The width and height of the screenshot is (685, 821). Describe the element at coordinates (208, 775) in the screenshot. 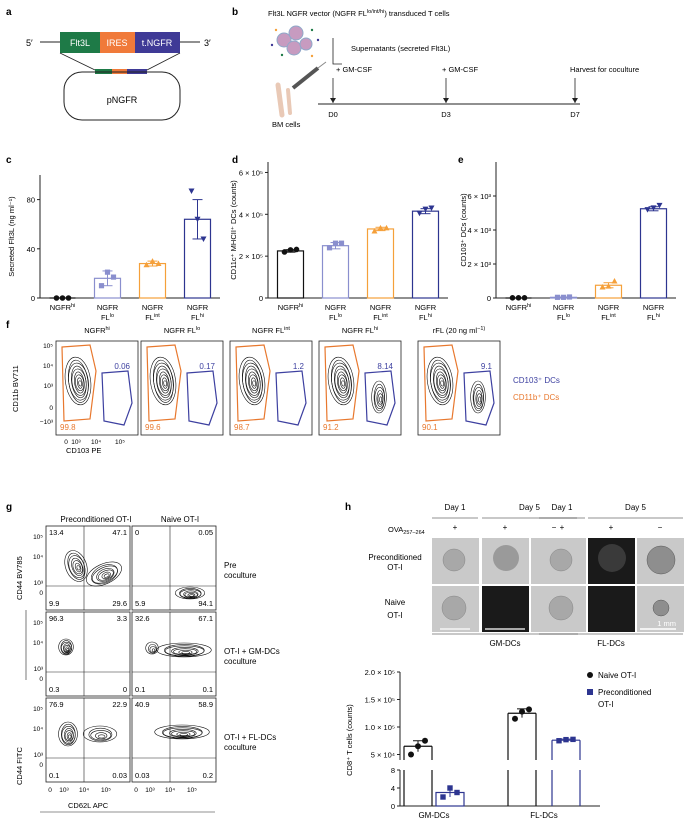

I see `g-quad-lr: 0.2` at that location.